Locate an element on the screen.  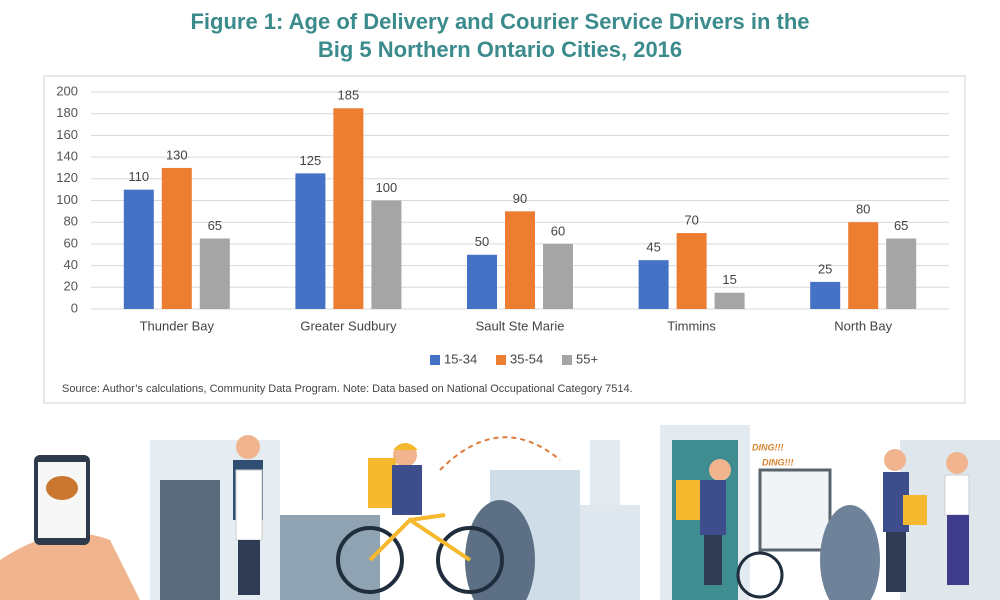
x-tick-label: Timmins is located at coordinates (691, 325).